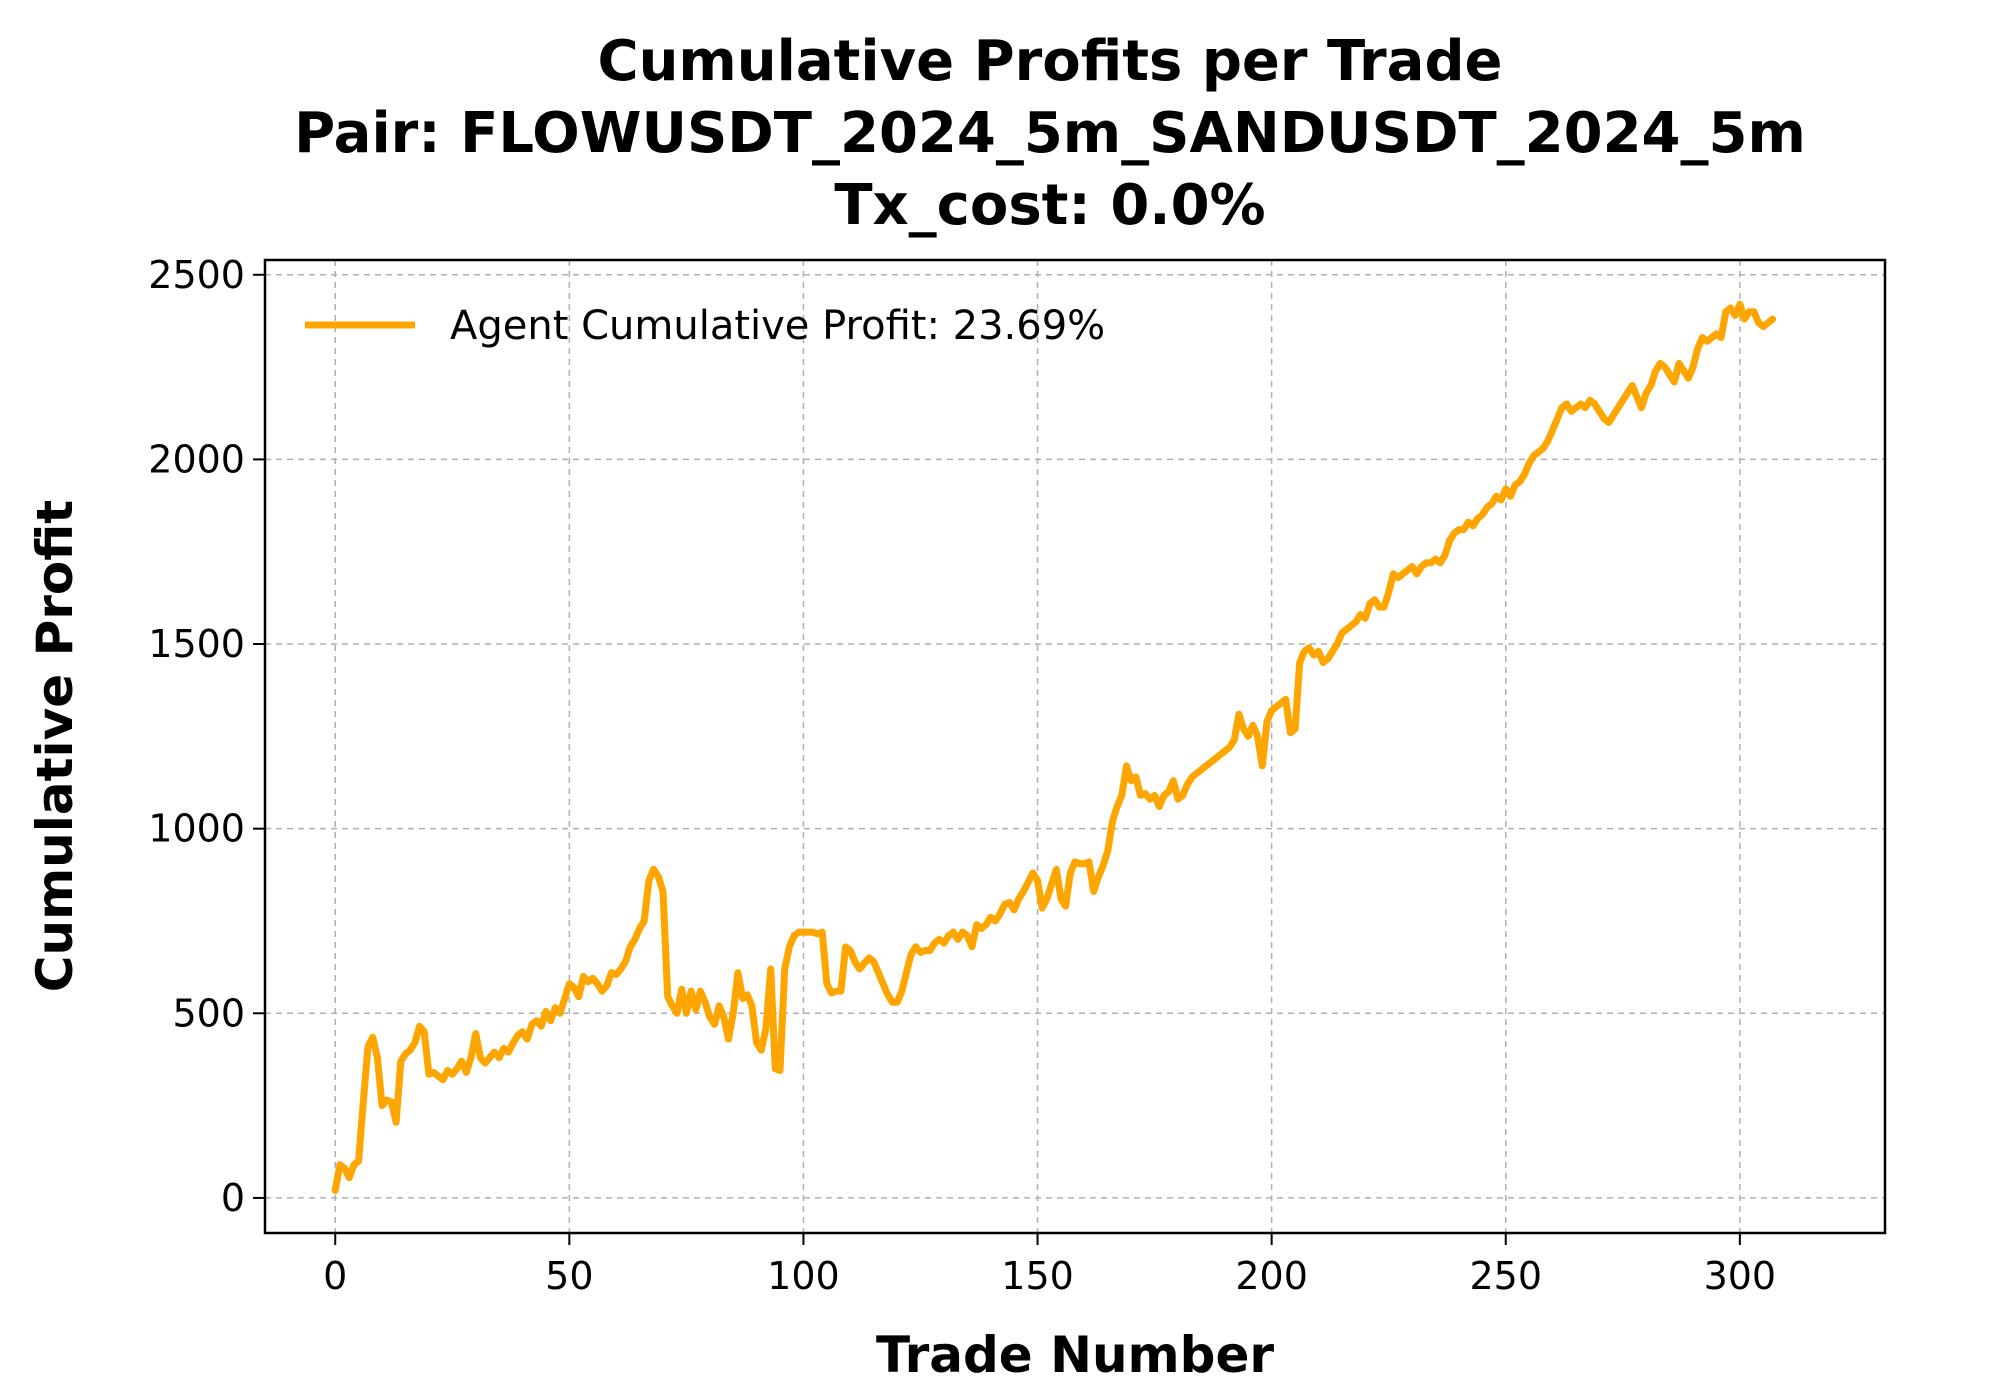  Describe the element at coordinates (803, 1276) in the screenshot. I see `x-tick-label: 100` at that location.